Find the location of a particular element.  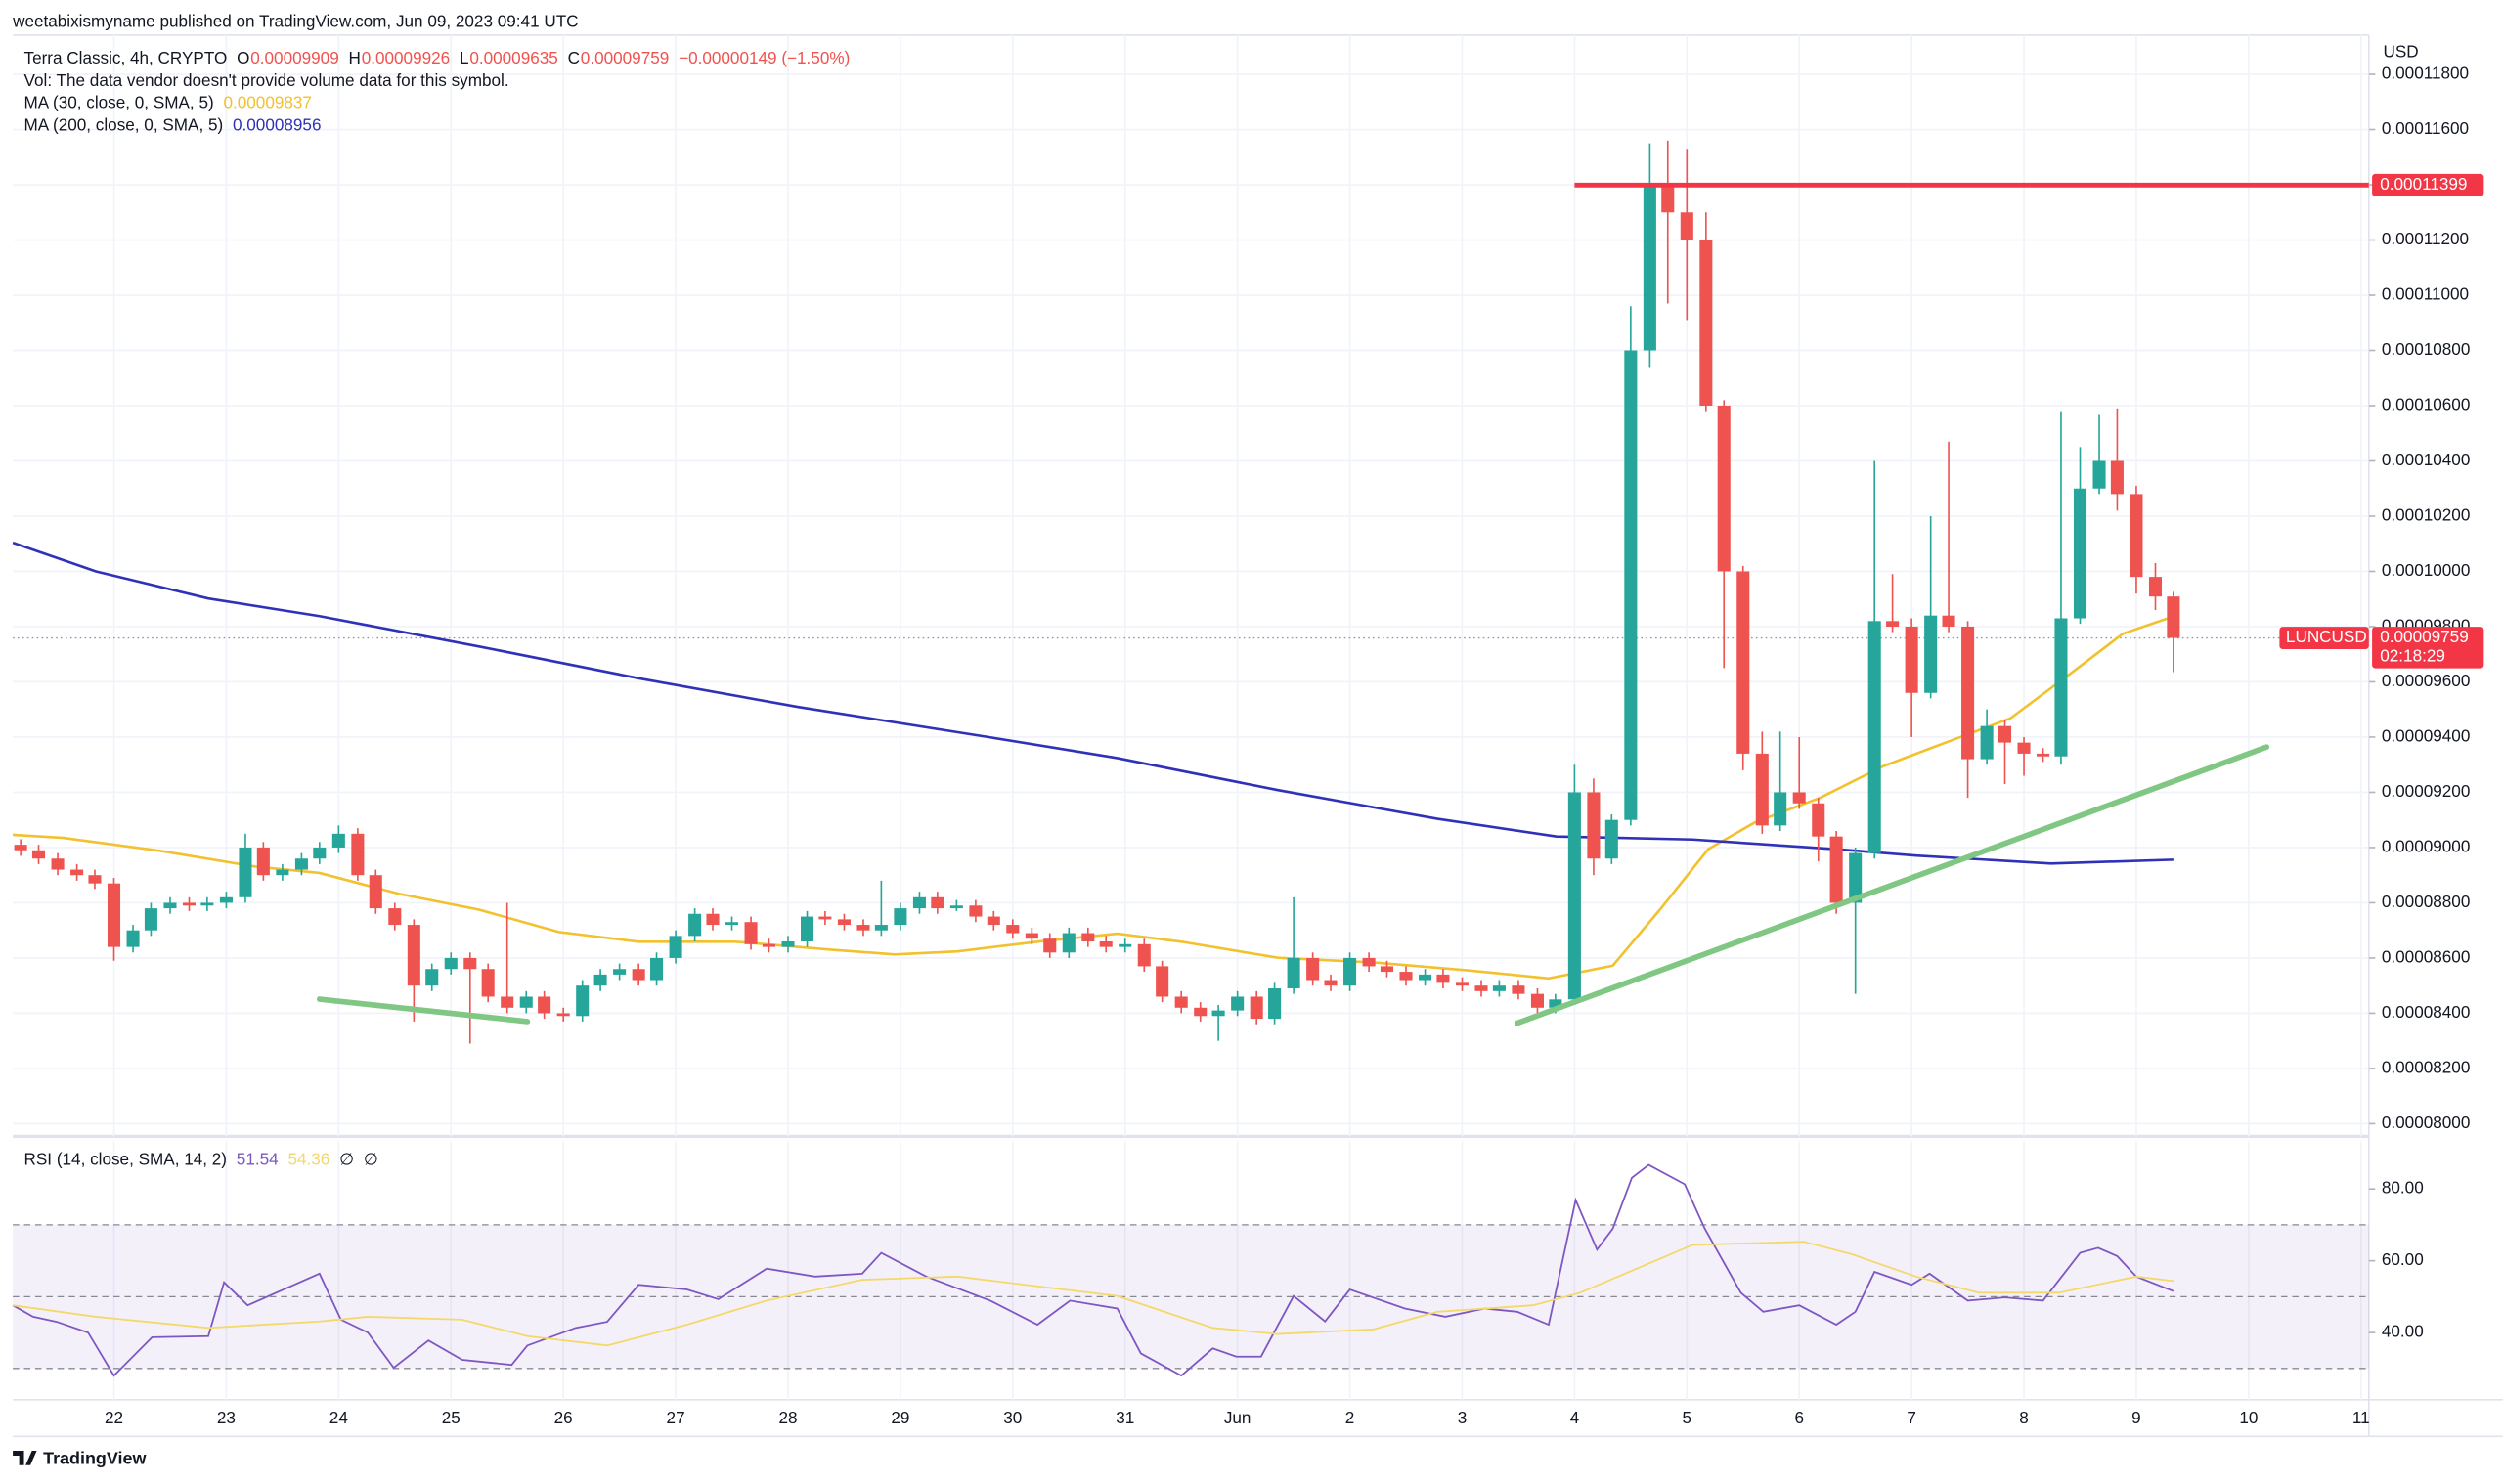

x-tick-label: 30 is located at coordinates (1012, 1417).